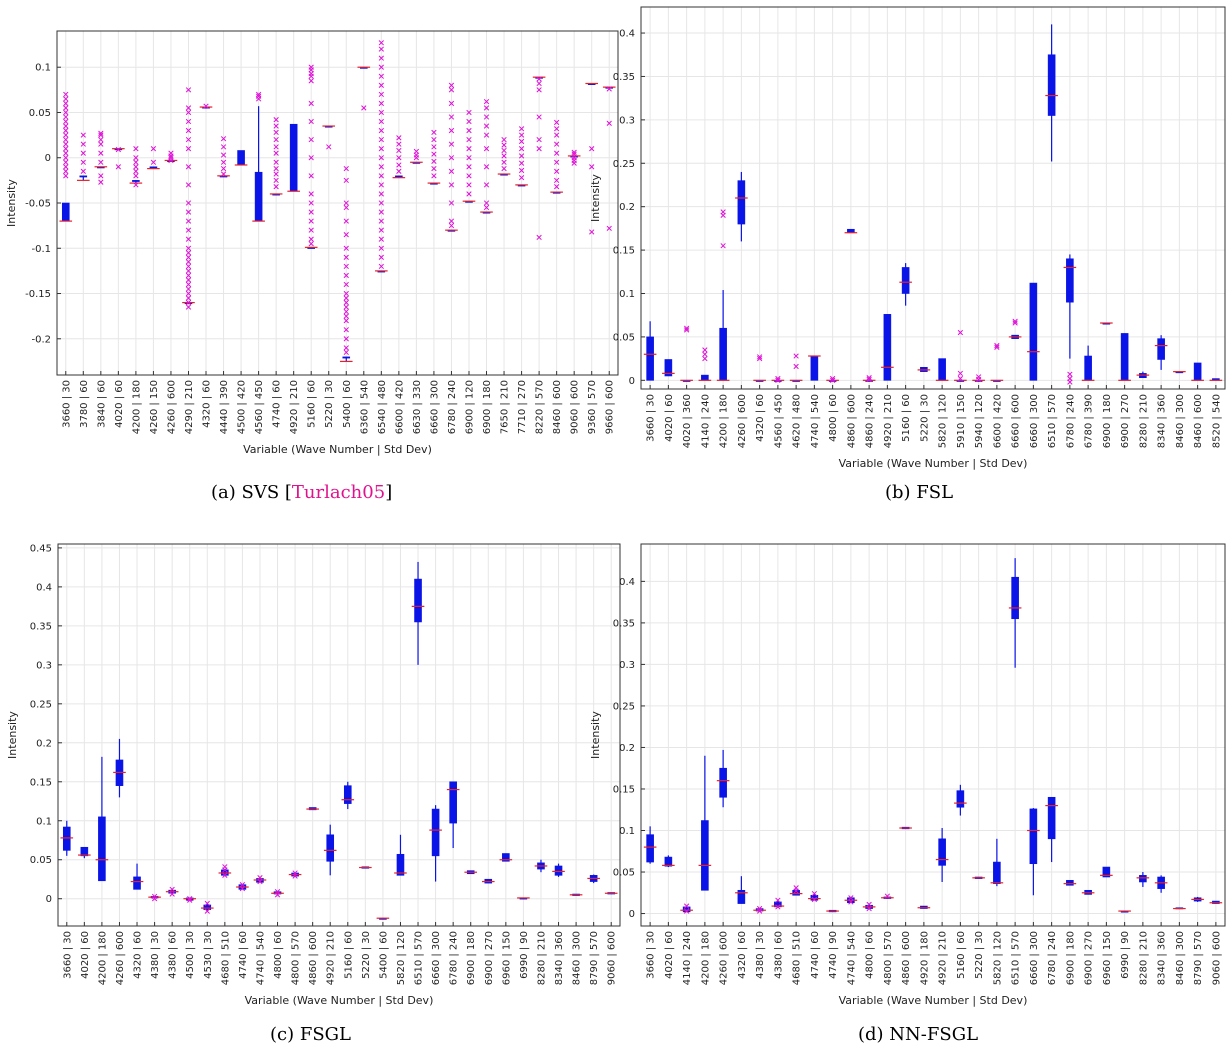  Describe the element at coordinates (301, 492) in the screenshot. I see `caption-a: (a) SVS [Turlach05]` at that location.